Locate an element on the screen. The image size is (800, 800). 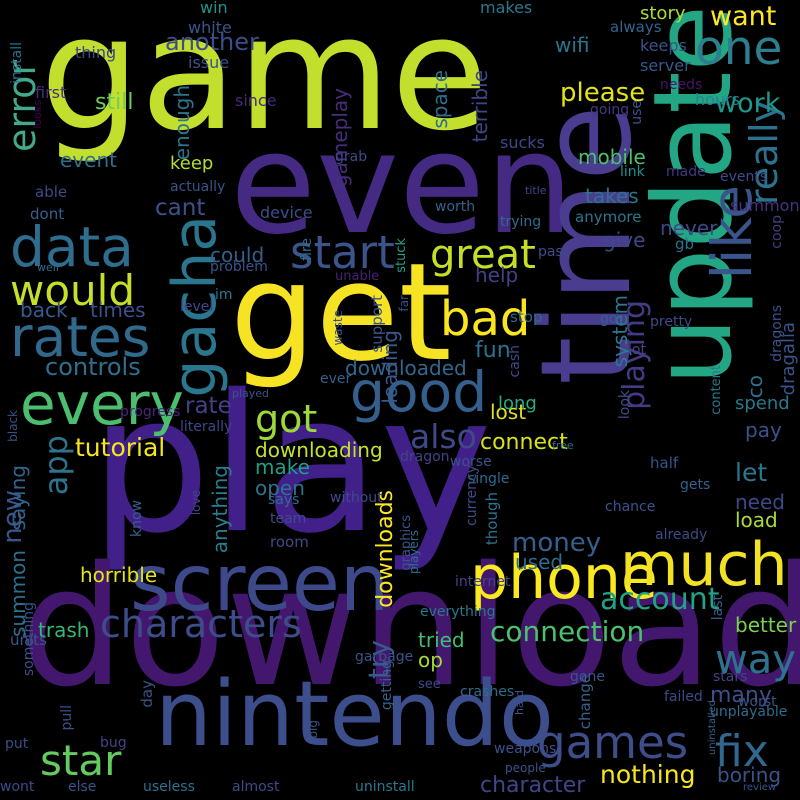
word-let: let is located at coordinates (751, 472).